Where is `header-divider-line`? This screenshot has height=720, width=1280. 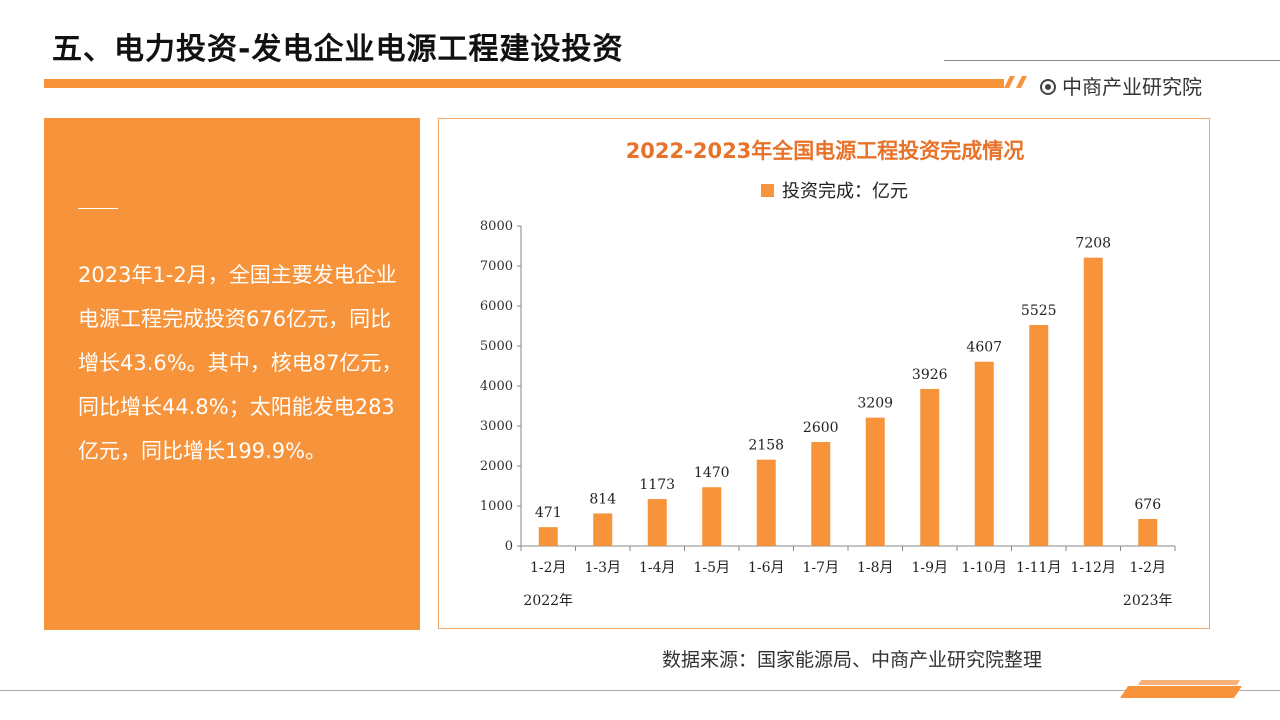 header-divider-line is located at coordinates (1112, 60).